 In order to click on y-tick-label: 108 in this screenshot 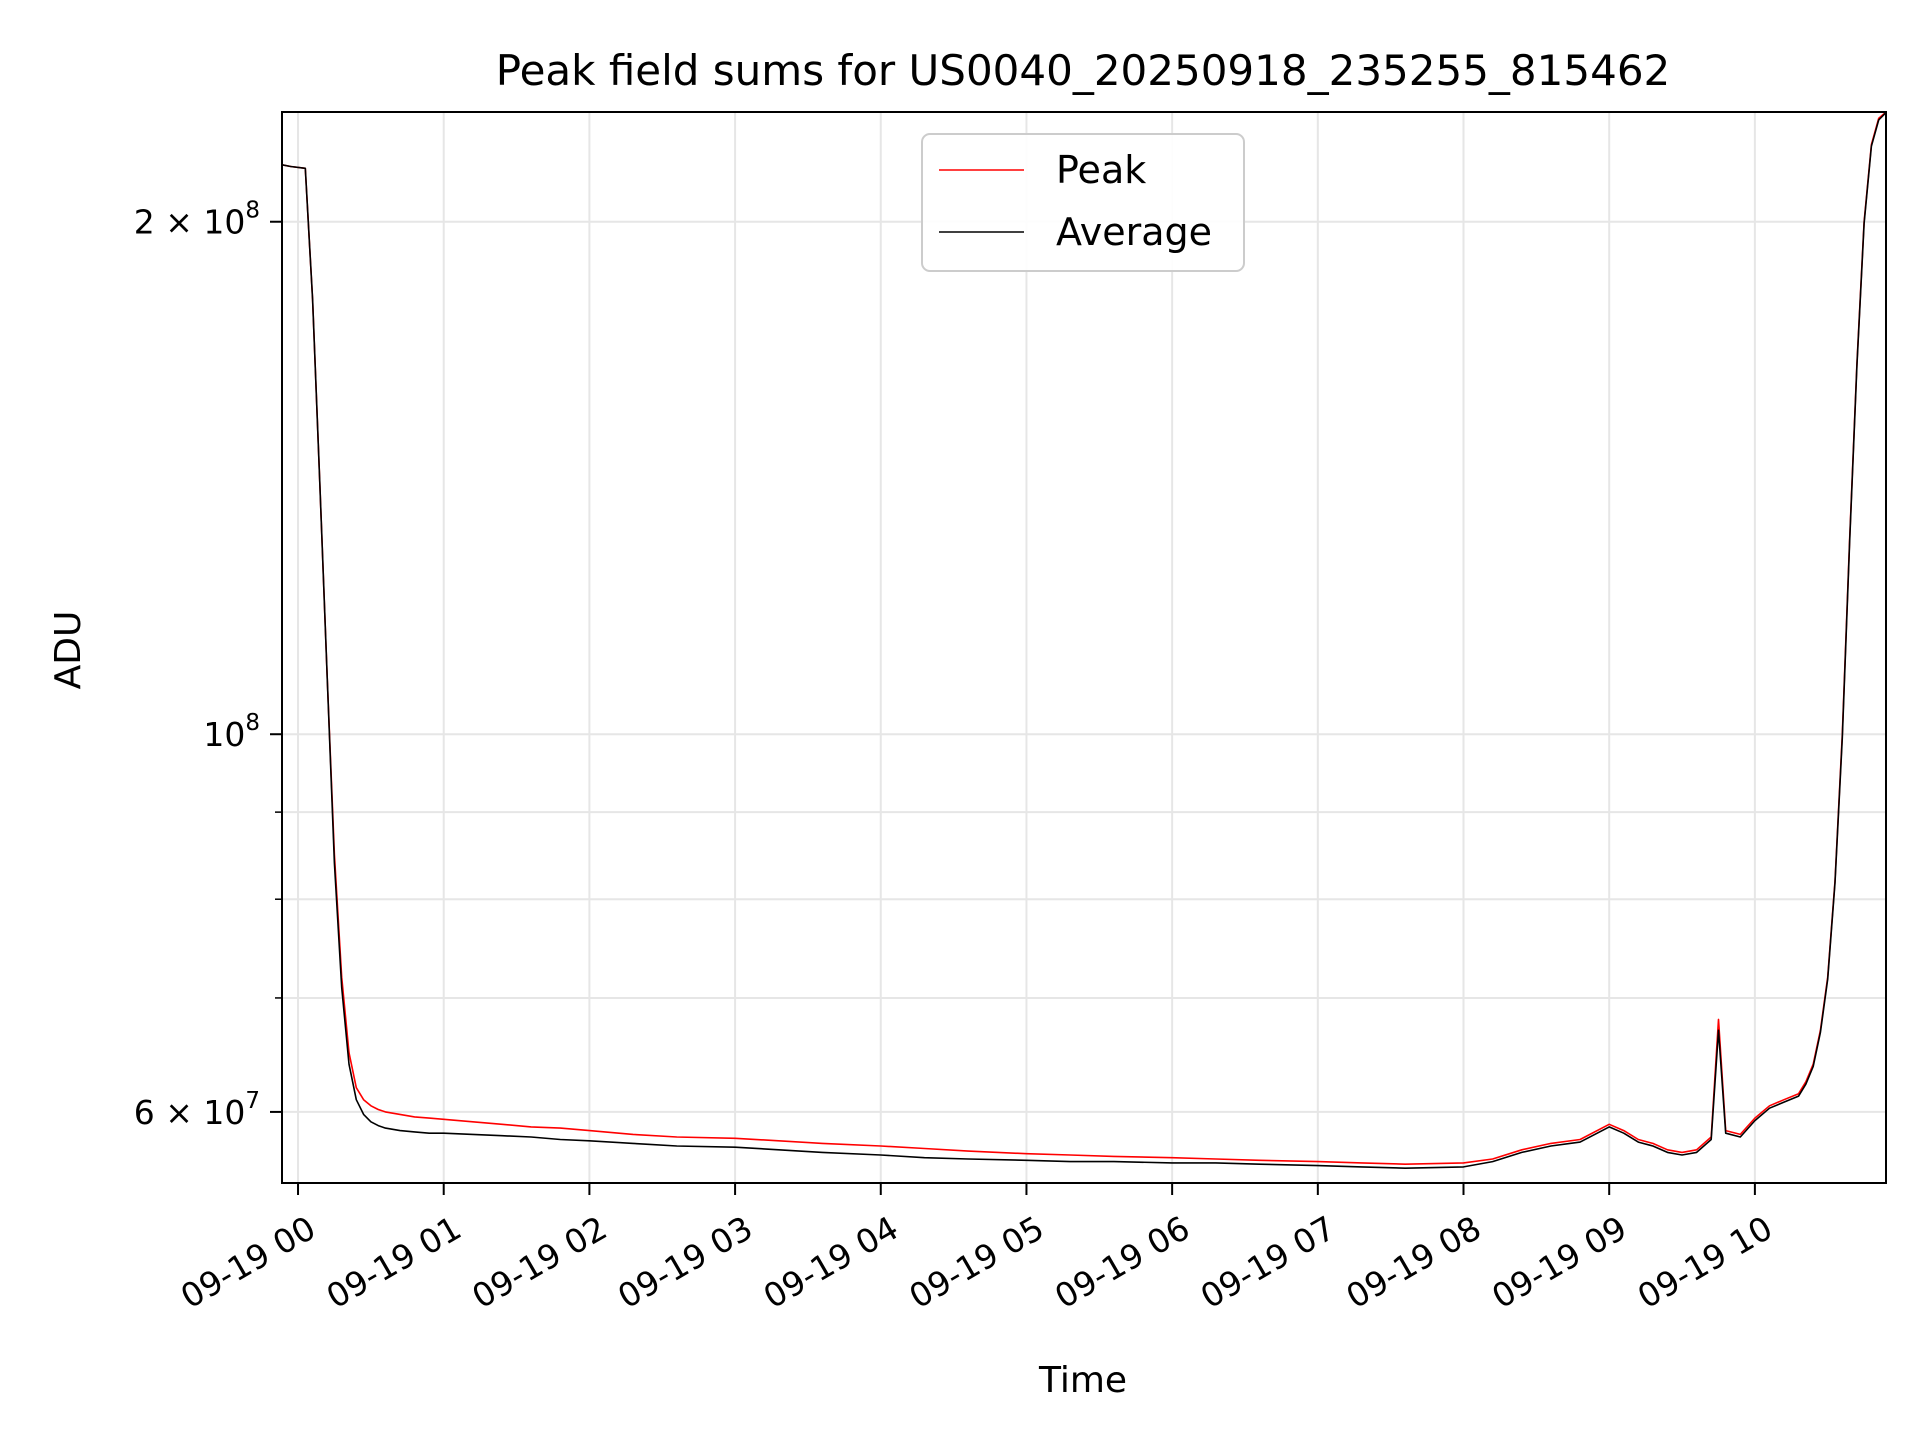, I will do `click(231, 732)`.